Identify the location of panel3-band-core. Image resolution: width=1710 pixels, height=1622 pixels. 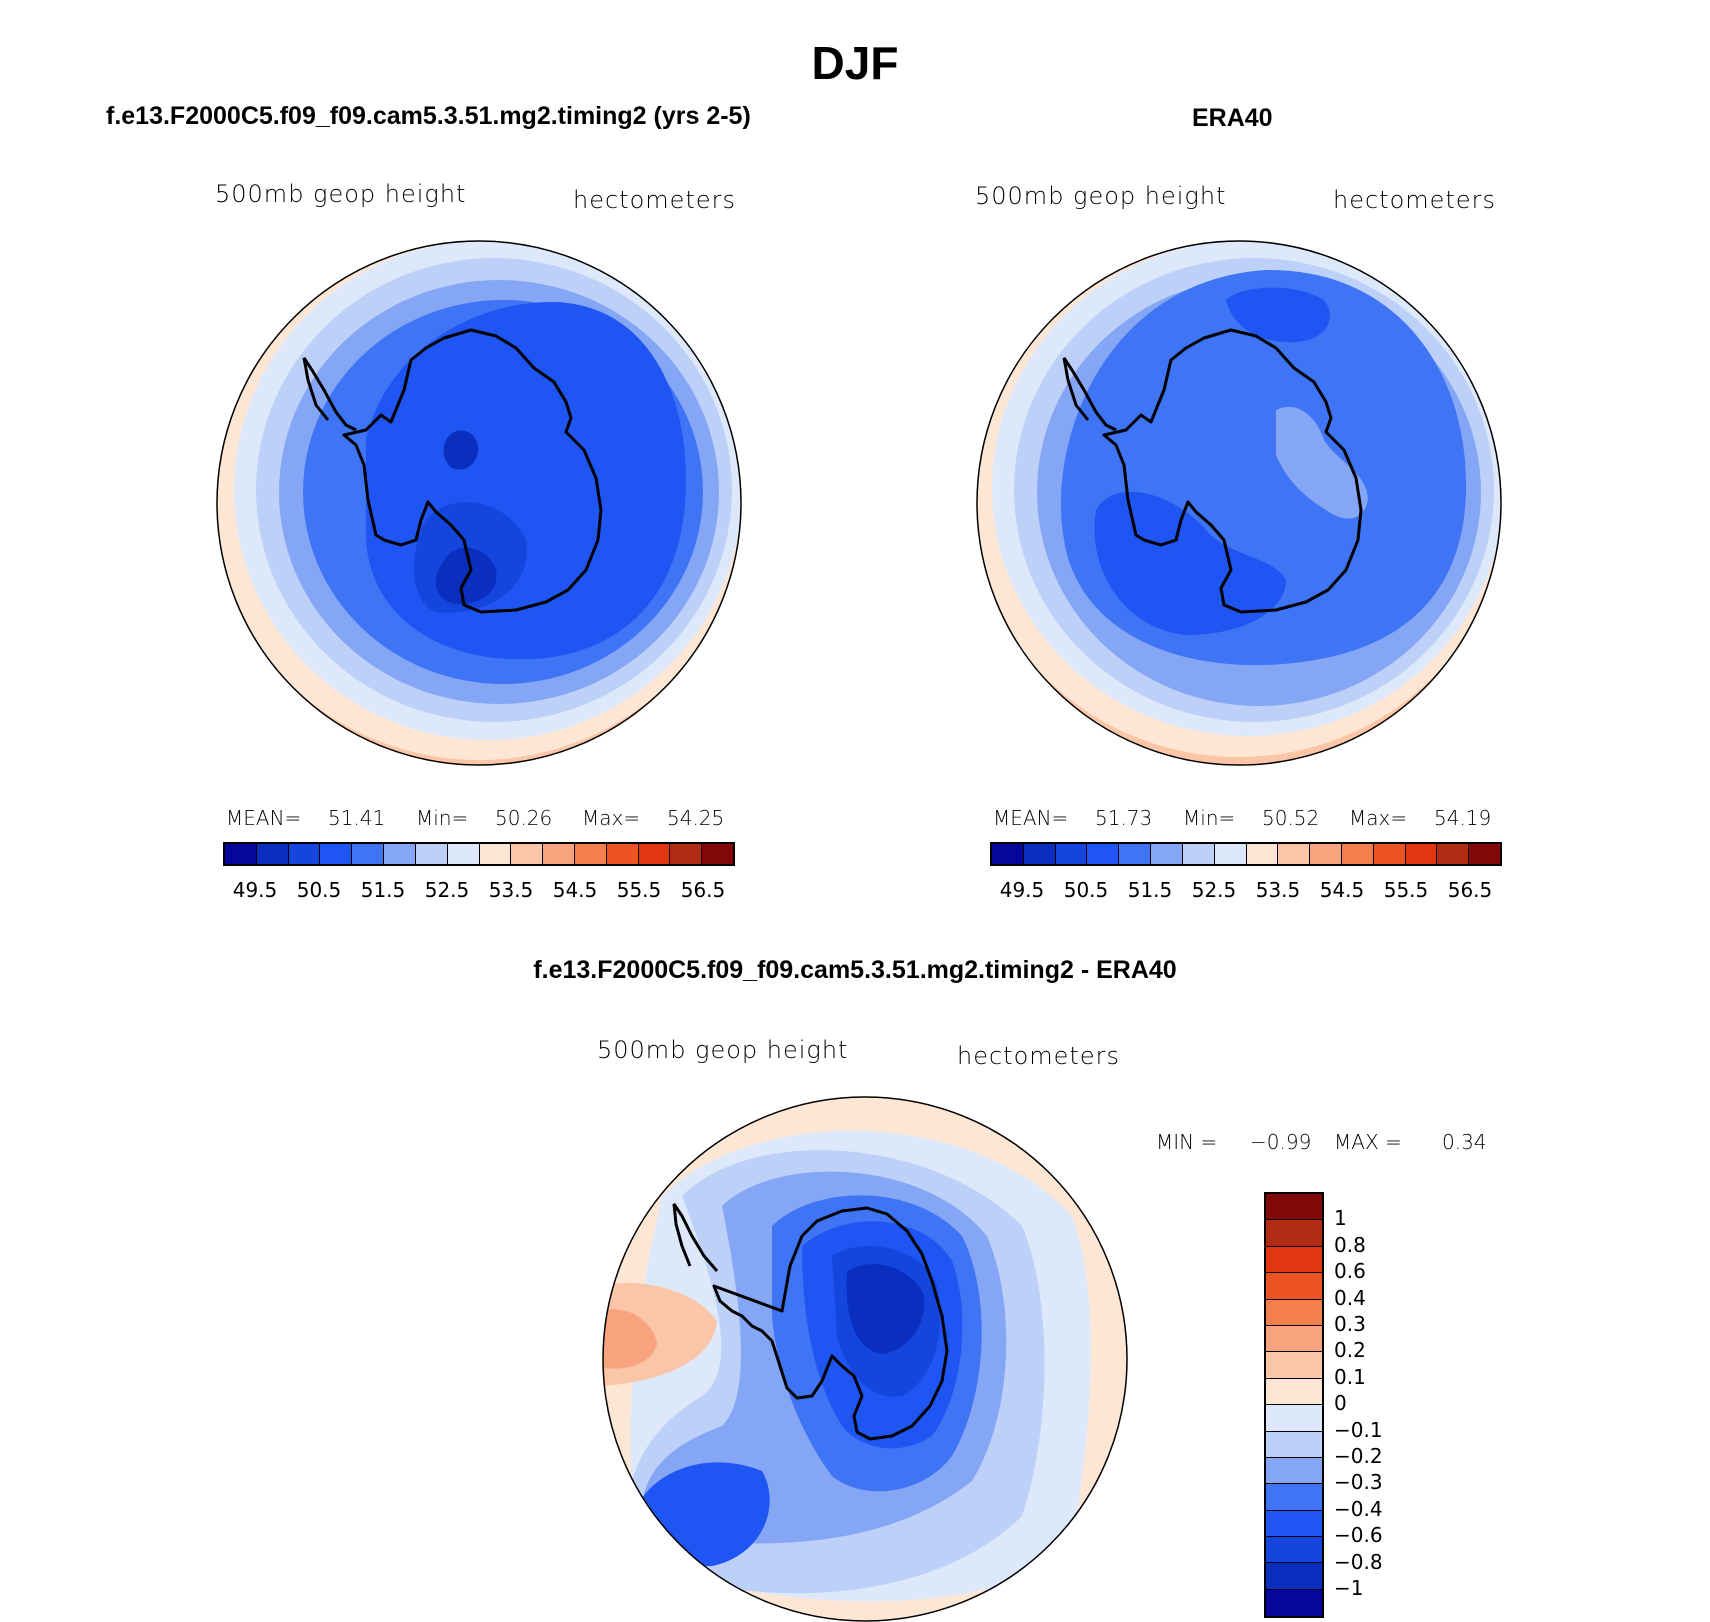
(885, 1309).